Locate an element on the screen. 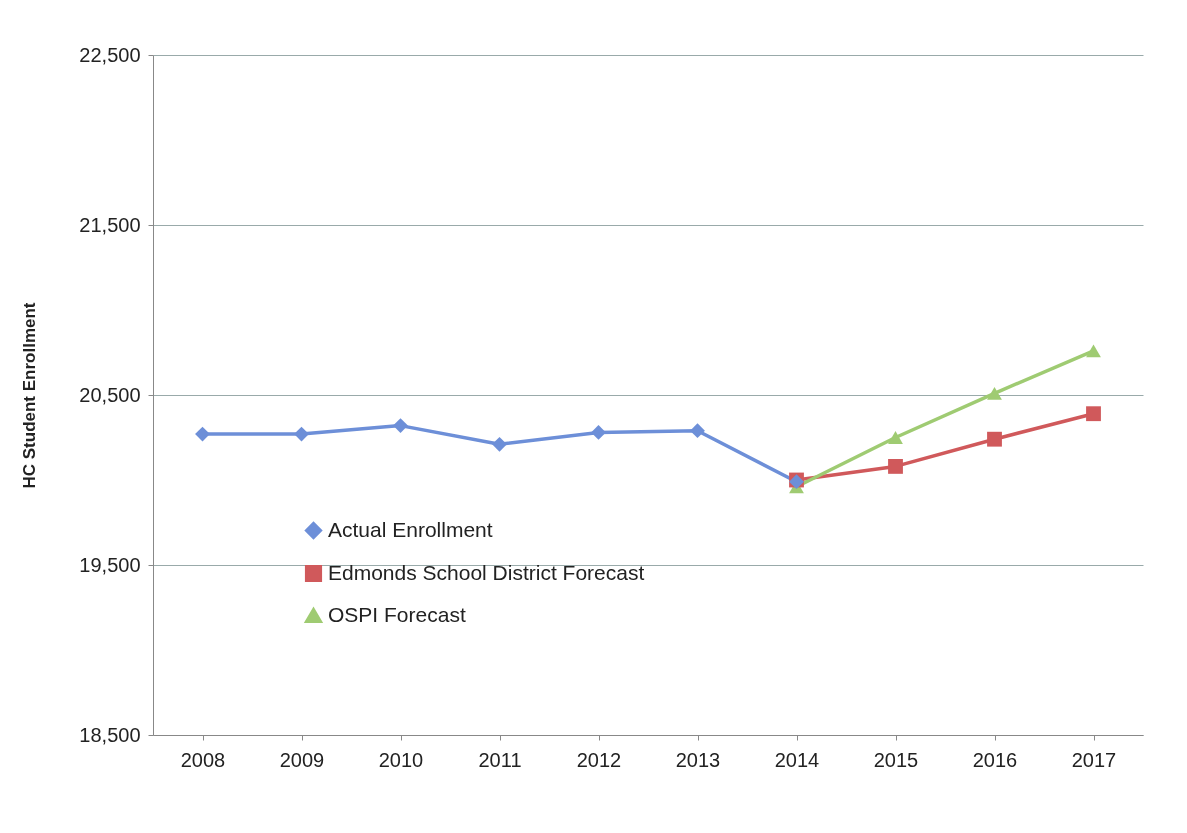 The width and height of the screenshot is (1187, 833). x-tick-label: 2012 is located at coordinates (599, 759).